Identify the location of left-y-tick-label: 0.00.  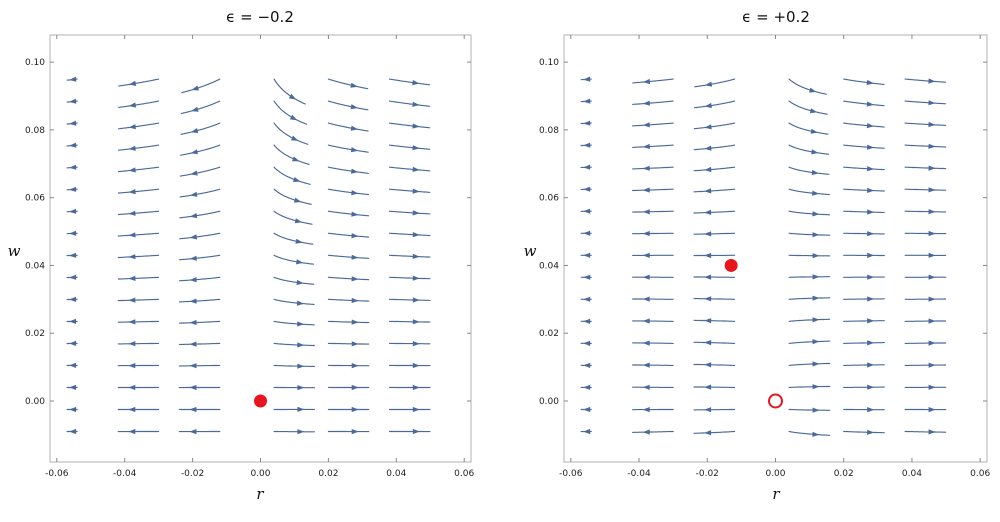
(35, 402).